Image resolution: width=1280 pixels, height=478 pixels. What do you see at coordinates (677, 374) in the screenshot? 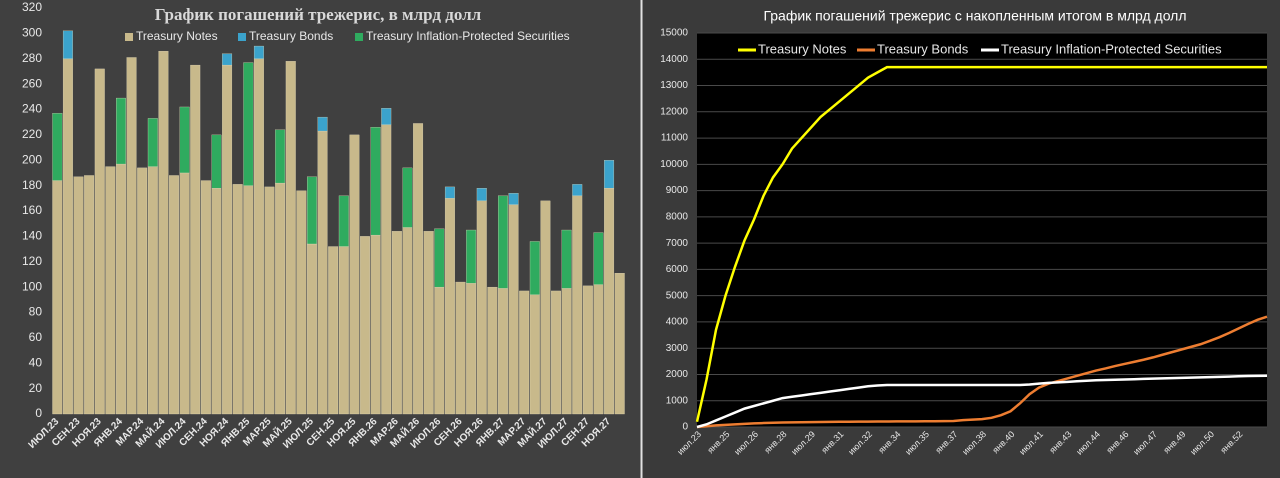
I see `y-tick-label: 2000` at bounding box center [677, 374].